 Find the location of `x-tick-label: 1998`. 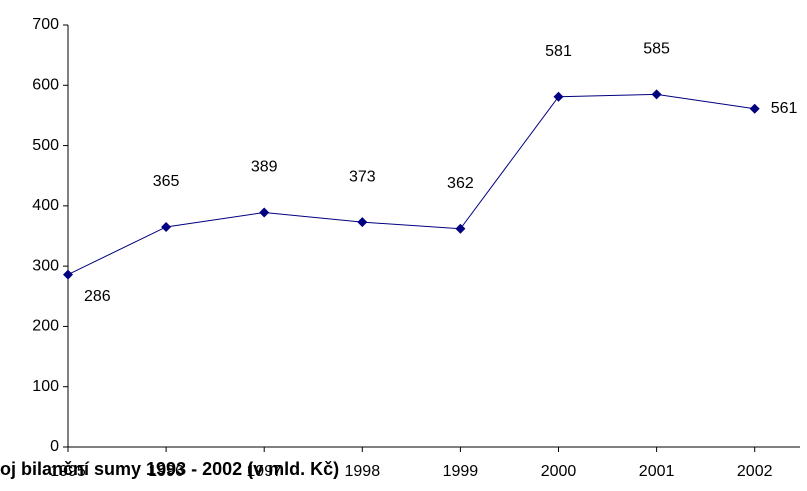

x-tick-label: 1998 is located at coordinates (363, 471).